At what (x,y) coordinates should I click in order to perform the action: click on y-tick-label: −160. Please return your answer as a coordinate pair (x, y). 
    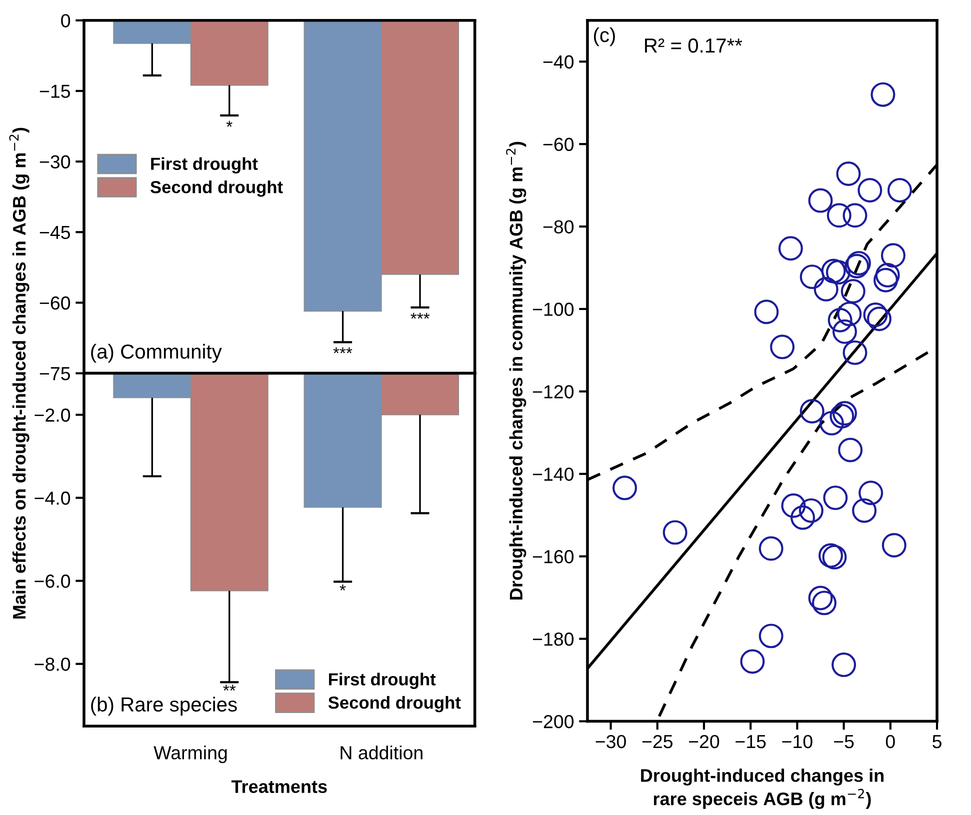
    Looking at the image, I should click on (553, 557).